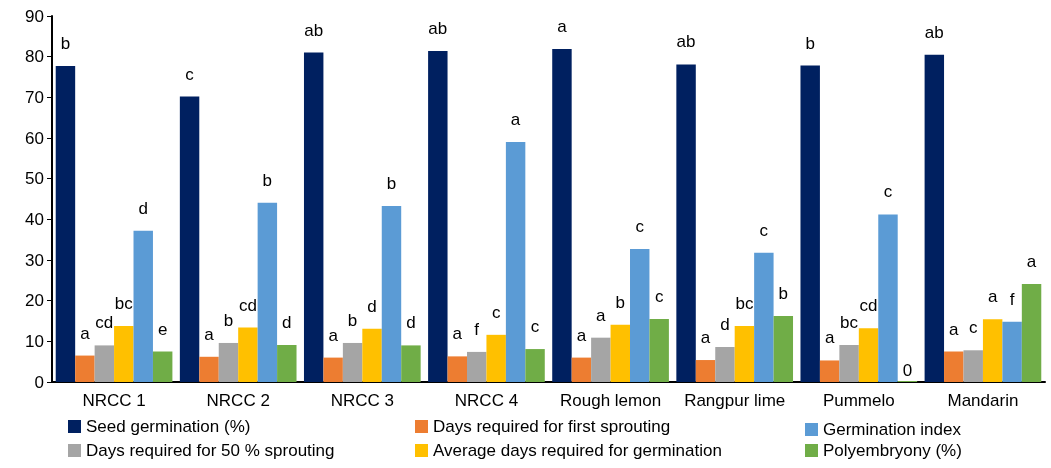  What do you see at coordinates (34, 97) in the screenshot?
I see `y-tick-label: 70` at bounding box center [34, 97].